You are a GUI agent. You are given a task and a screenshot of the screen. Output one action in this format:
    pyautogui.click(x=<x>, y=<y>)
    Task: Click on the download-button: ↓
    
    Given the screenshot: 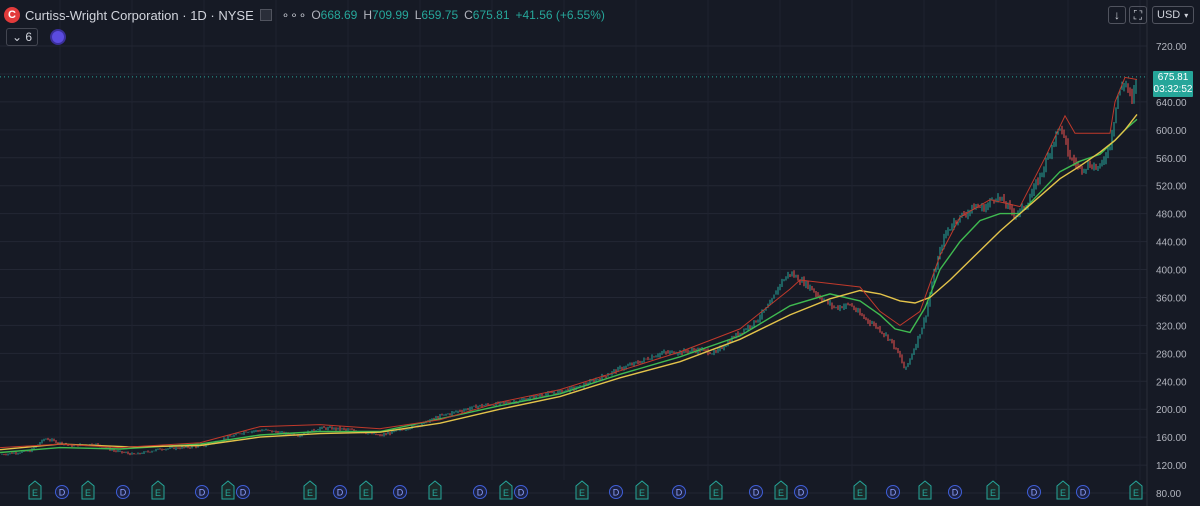 What is the action you would take?
    pyautogui.click(x=1117, y=15)
    